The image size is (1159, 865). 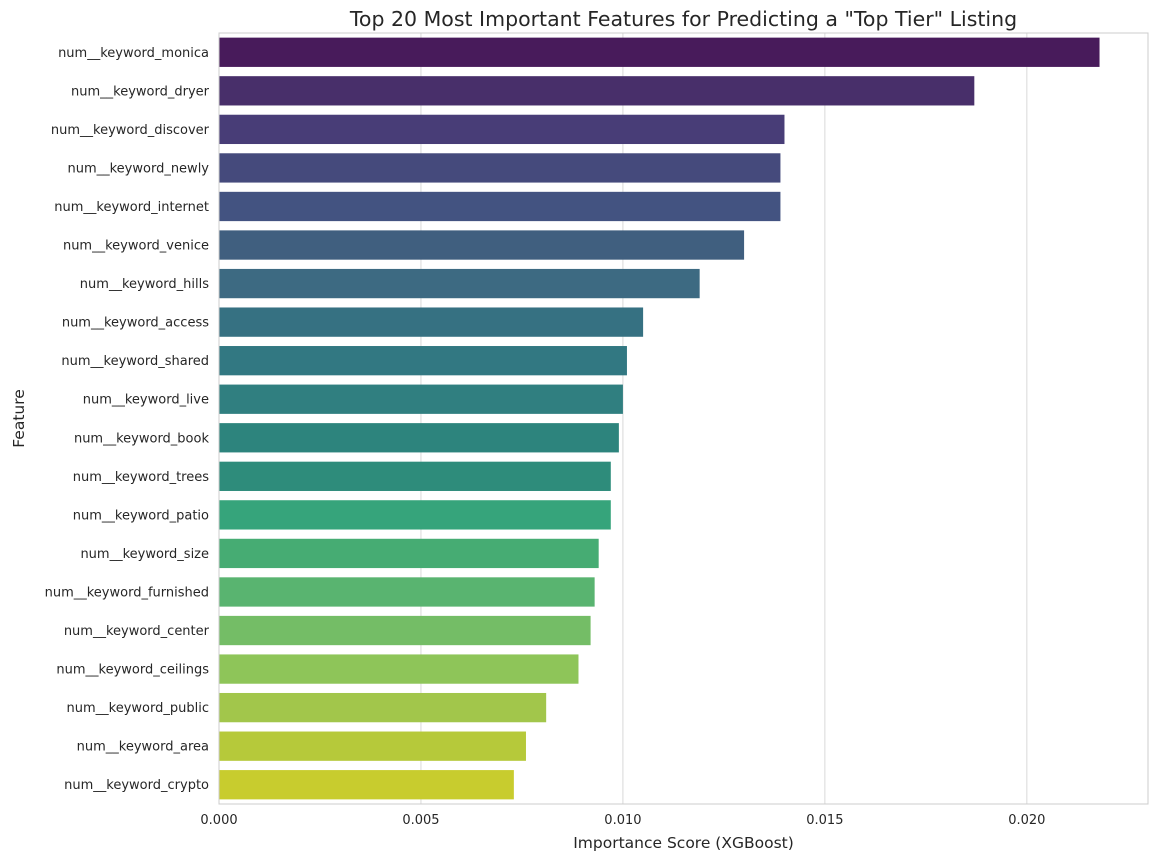 I want to click on y-tick-label: num__keyword_dryer, so click(x=140, y=91).